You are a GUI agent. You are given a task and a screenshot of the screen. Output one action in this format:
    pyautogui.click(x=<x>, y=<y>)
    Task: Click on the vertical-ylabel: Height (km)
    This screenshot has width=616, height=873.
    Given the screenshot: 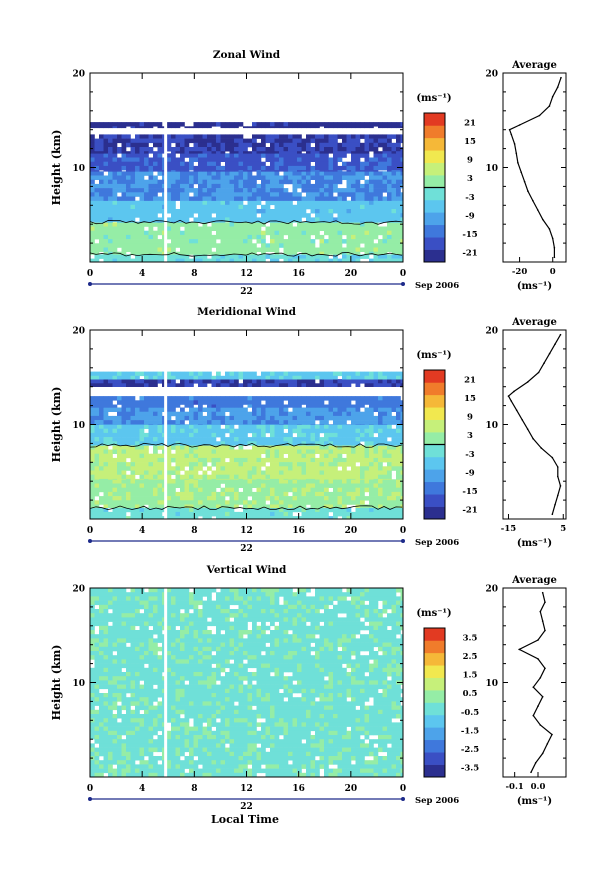 What is the action you would take?
    pyautogui.click(x=56, y=683)
    